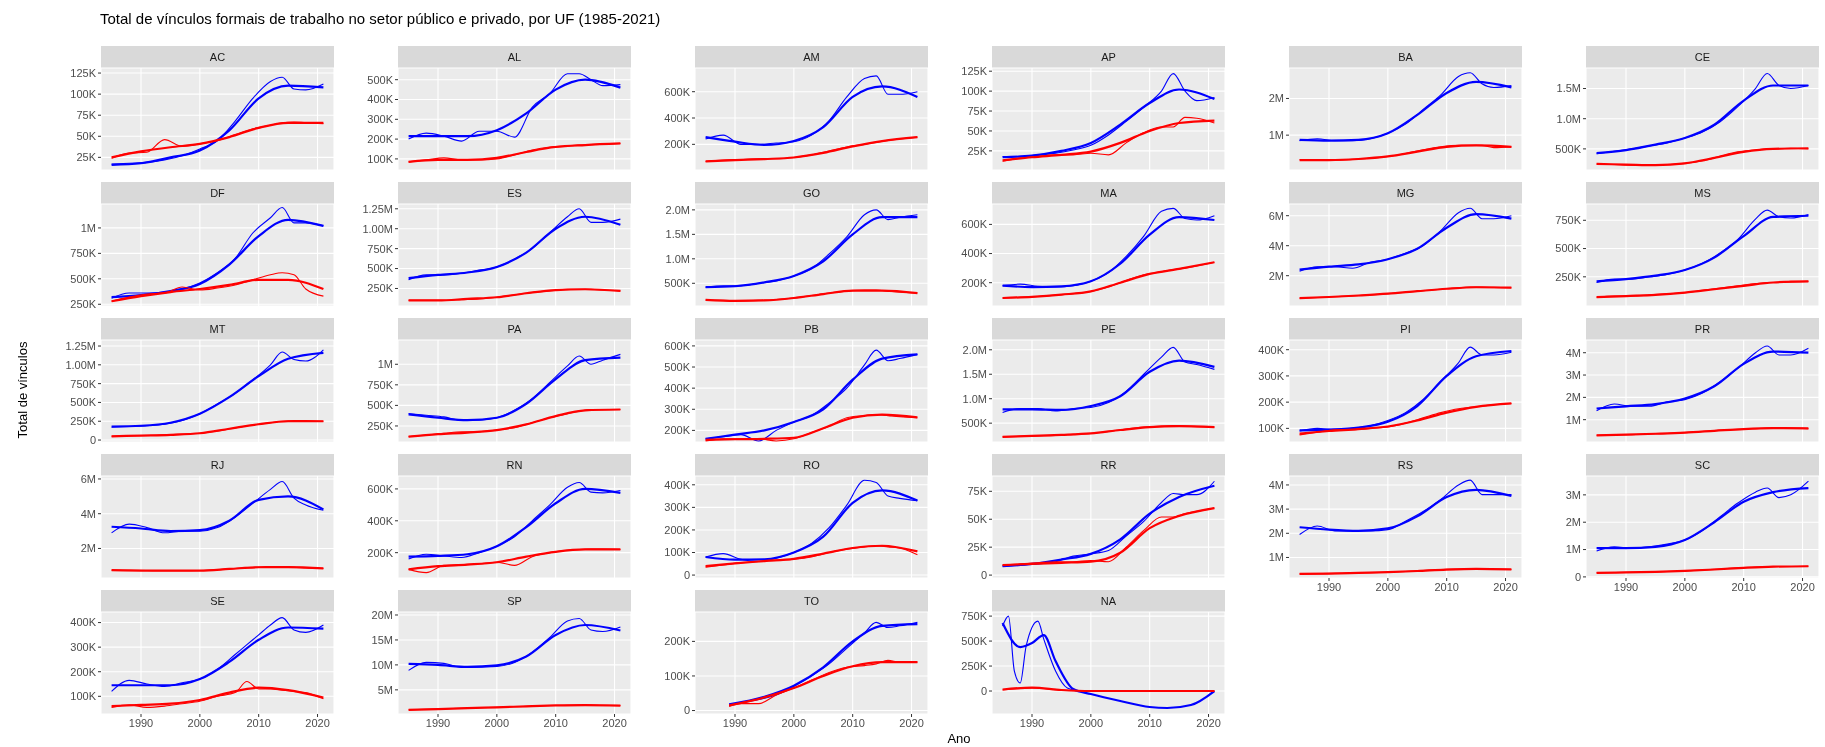 The image size is (1825, 747). Describe the element at coordinates (1108, 465) in the screenshot. I see `chart-title: RR` at that location.